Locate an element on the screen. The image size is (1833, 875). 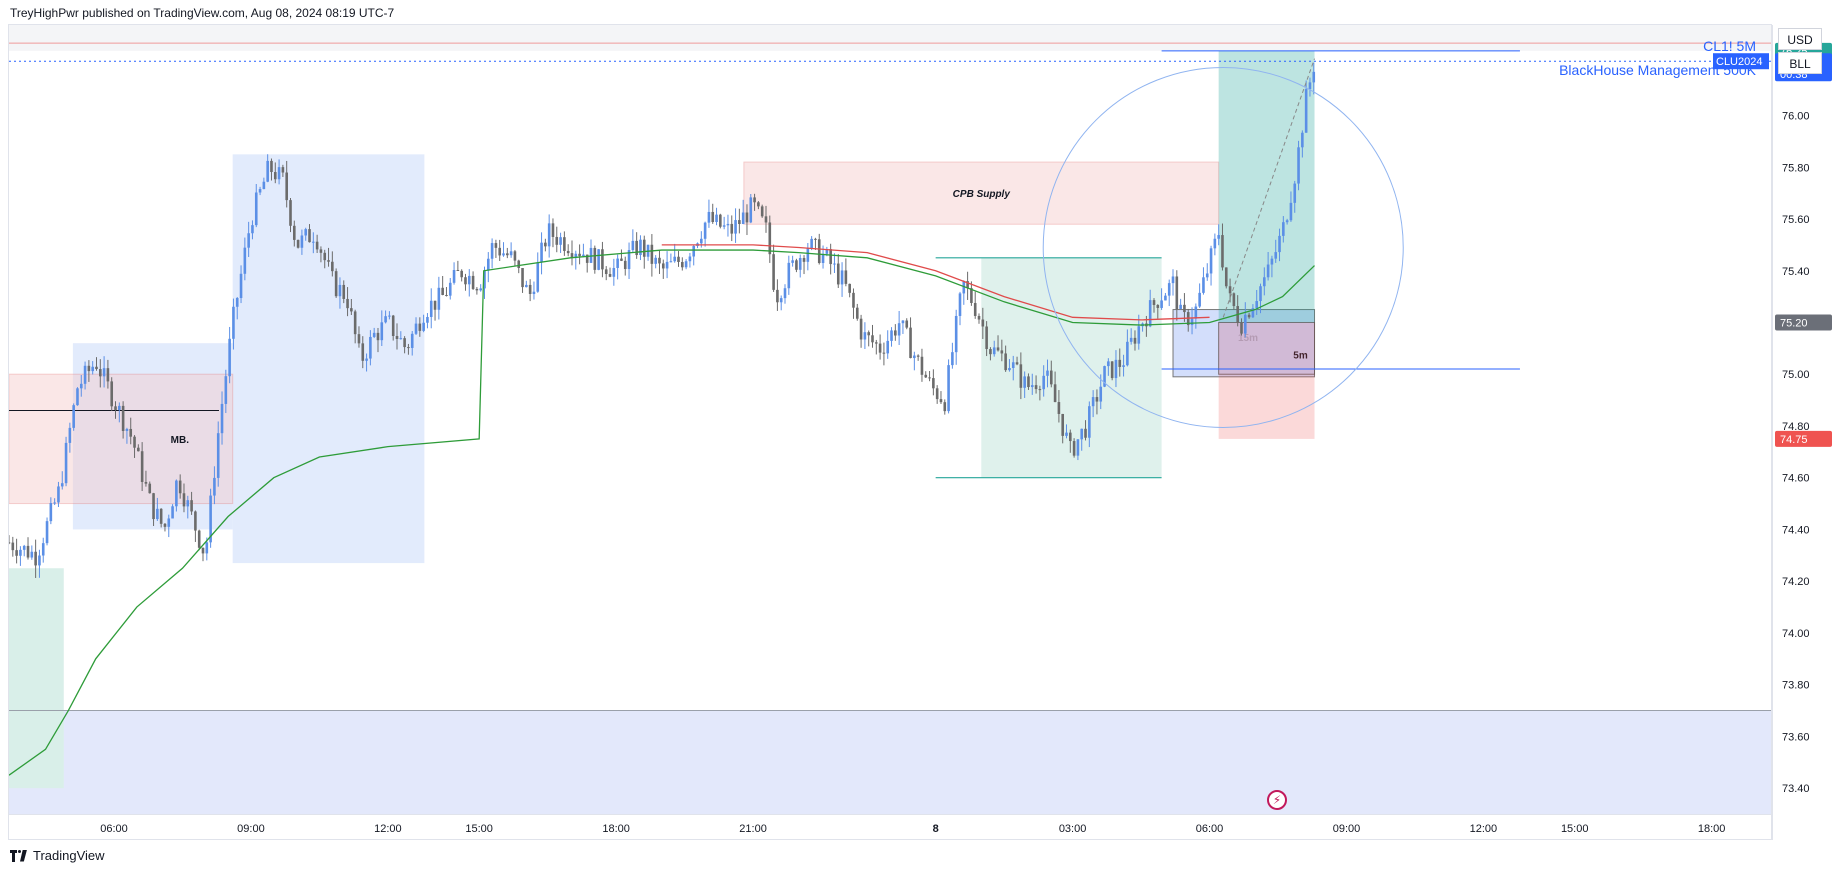
price-tick-label: 76.00 is located at coordinates (1796, 117).